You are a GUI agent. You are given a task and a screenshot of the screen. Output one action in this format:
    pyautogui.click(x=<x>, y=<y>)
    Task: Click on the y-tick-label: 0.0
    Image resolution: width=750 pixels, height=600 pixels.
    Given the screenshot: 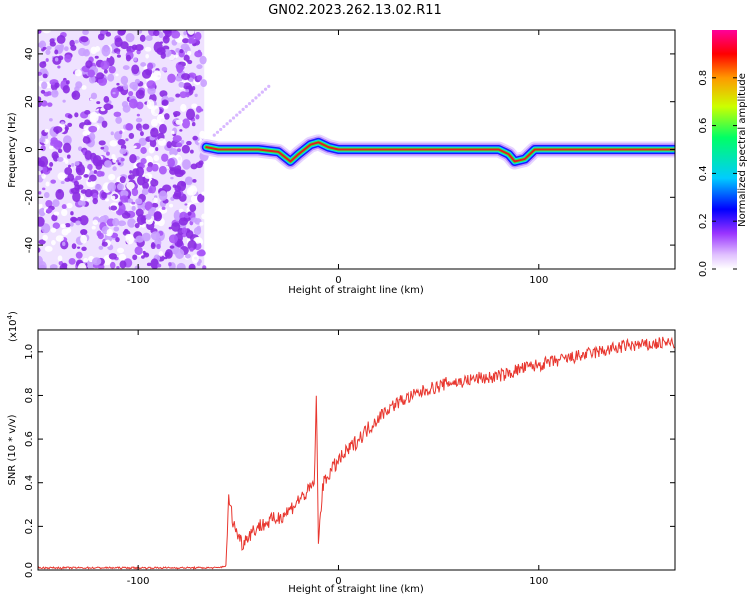 What is the action you would take?
    pyautogui.click(x=29, y=570)
    